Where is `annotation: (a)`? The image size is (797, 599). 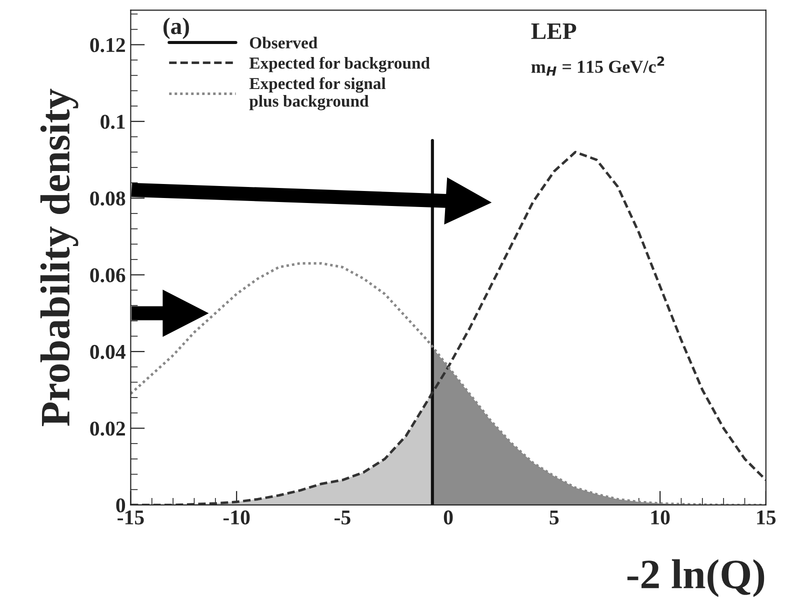
annotation: (a) is located at coordinates (176, 29).